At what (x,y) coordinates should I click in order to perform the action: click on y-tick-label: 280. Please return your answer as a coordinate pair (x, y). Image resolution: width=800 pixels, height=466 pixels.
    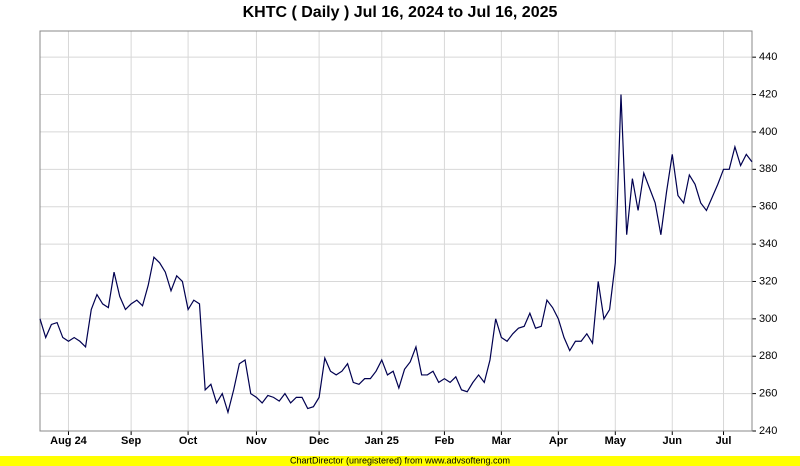
    Looking at the image, I should click on (768, 356).